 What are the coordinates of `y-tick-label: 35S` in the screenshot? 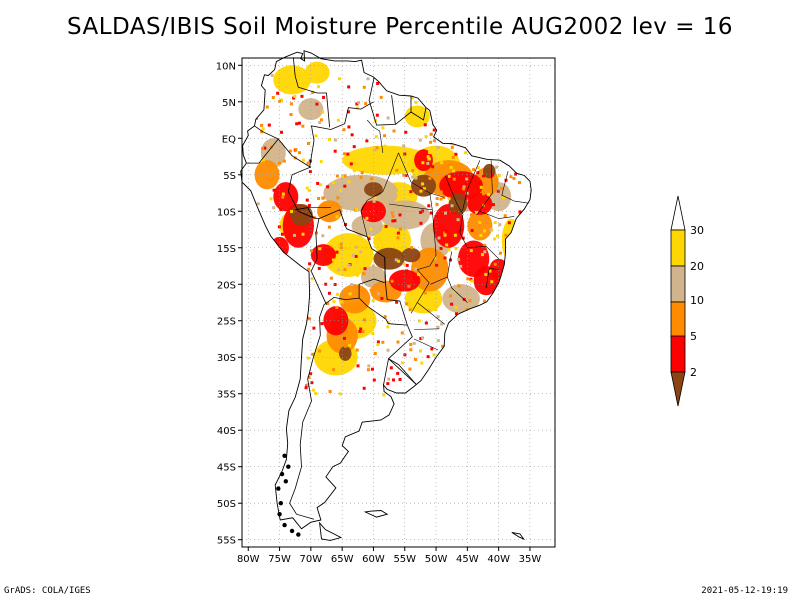 It's located at (226, 395).